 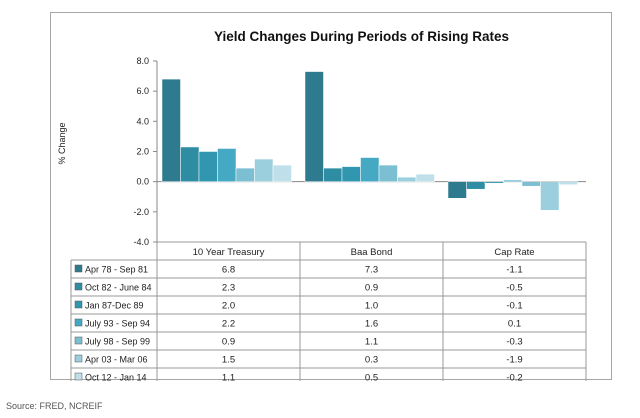 I want to click on data-value: 2.3, so click(x=228, y=288).